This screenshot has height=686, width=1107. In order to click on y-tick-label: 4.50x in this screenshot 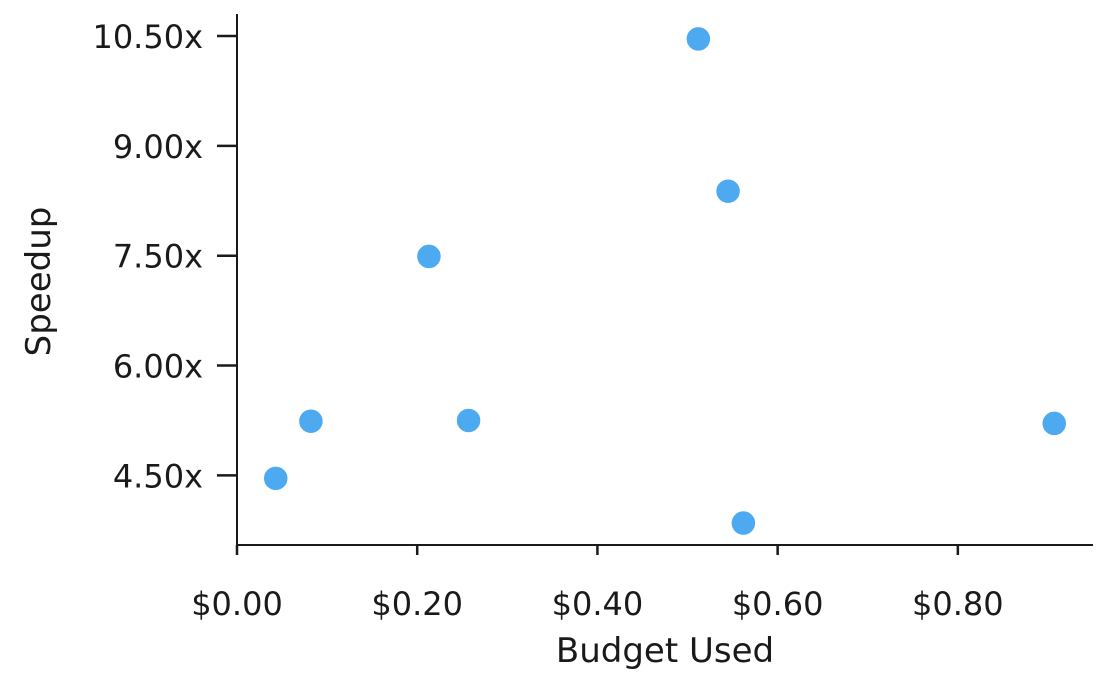, I will do `click(158, 476)`.